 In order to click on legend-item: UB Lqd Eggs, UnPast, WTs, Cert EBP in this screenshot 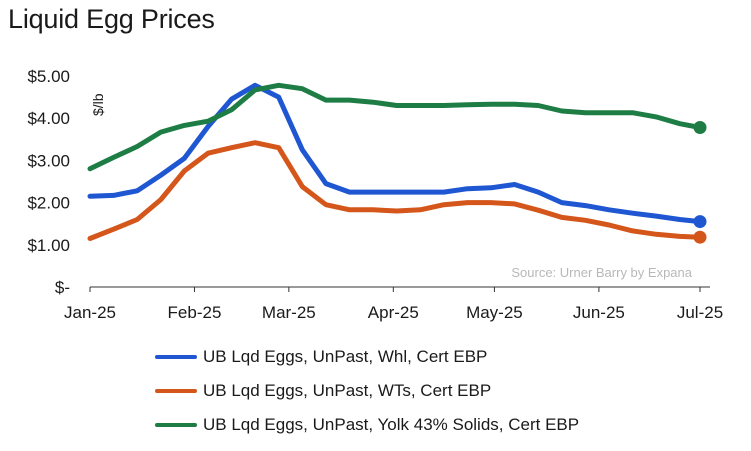, I will do `click(367, 391)`.